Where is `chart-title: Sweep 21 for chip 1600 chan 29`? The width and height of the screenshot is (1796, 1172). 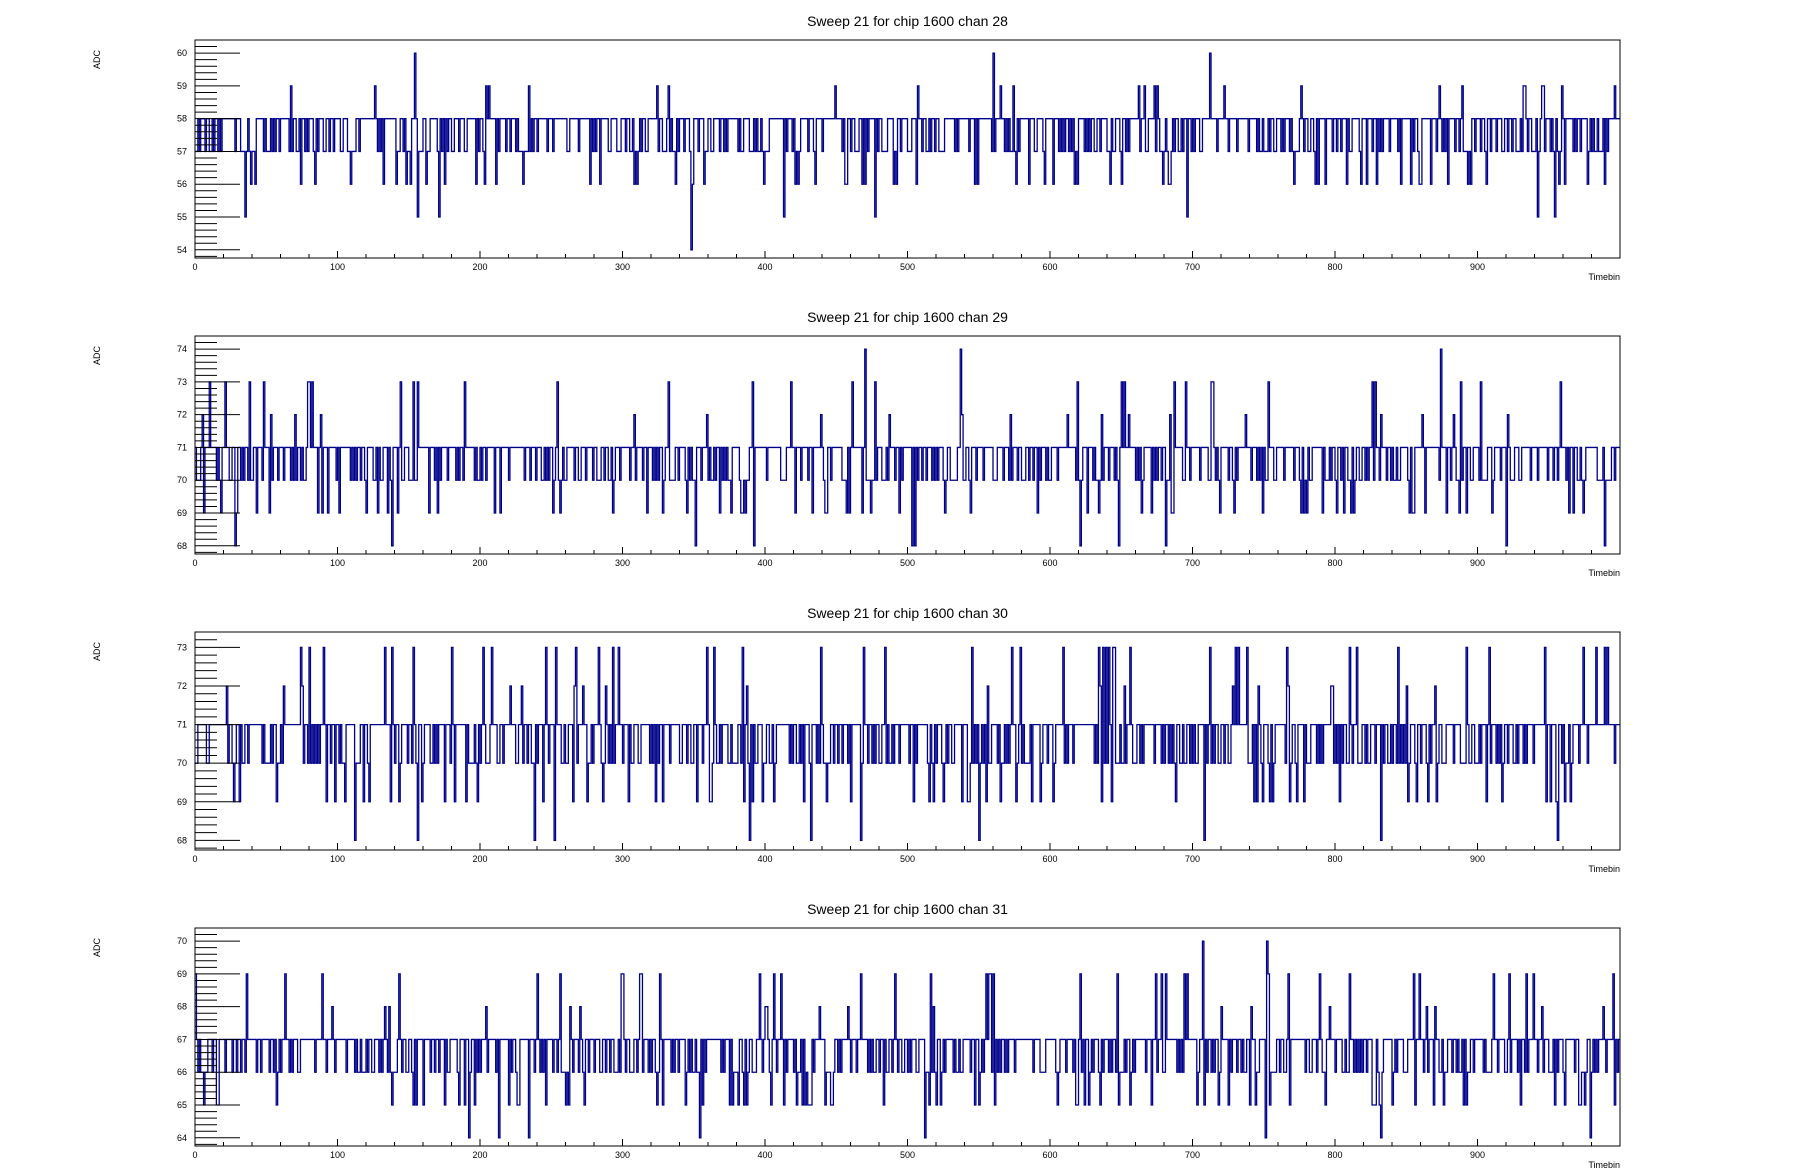 chart-title: Sweep 21 for chip 1600 chan 29 is located at coordinates (907, 317).